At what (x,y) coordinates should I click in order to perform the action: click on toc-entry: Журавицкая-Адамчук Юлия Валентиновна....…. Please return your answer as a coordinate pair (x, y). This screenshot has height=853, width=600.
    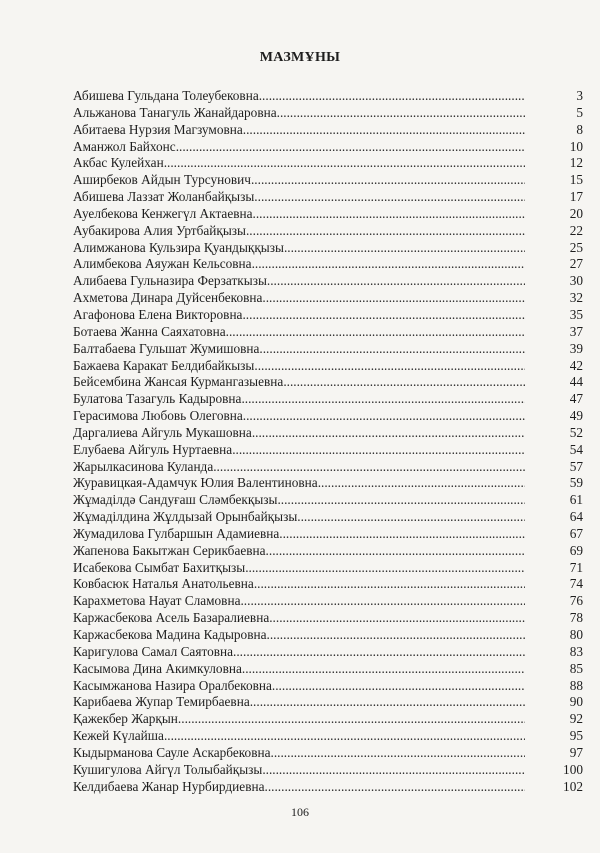
    Looking at the image, I should click on (328, 483).